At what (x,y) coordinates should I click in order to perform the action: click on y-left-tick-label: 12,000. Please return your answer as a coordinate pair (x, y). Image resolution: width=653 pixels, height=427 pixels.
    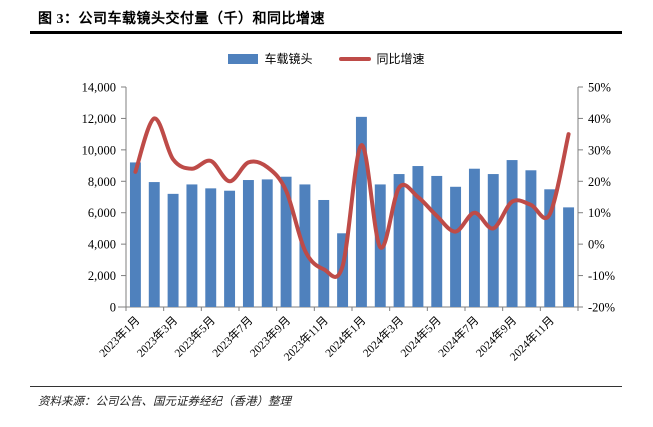
    Looking at the image, I should click on (99, 119).